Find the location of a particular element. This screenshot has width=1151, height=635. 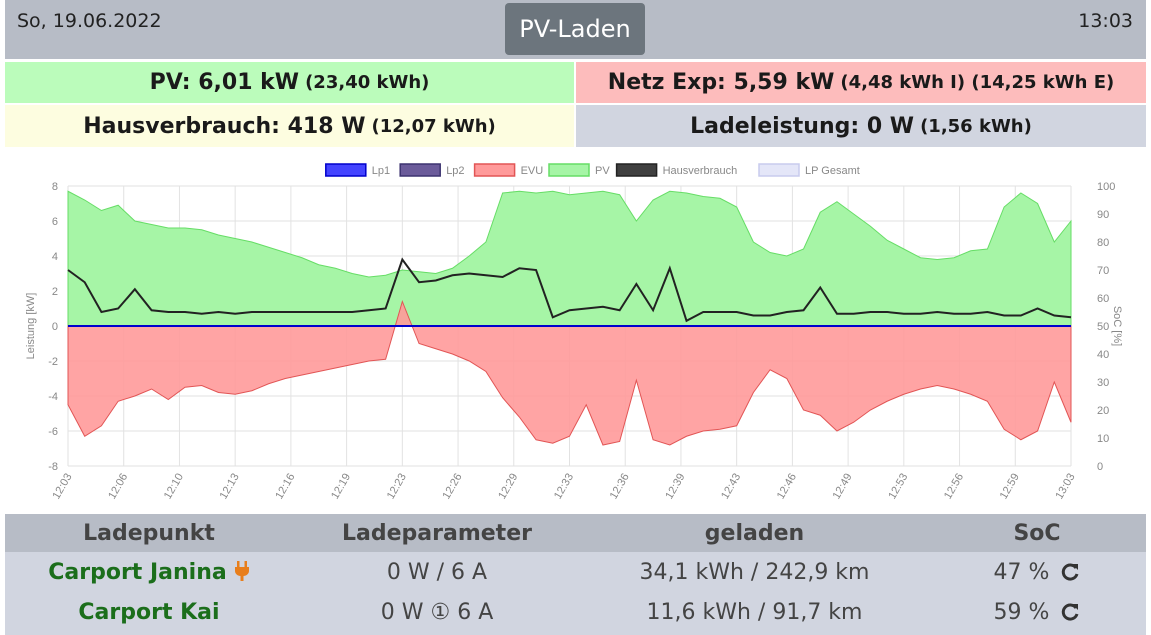

pv-power: PV: 6,01 kW is located at coordinates (224, 82).